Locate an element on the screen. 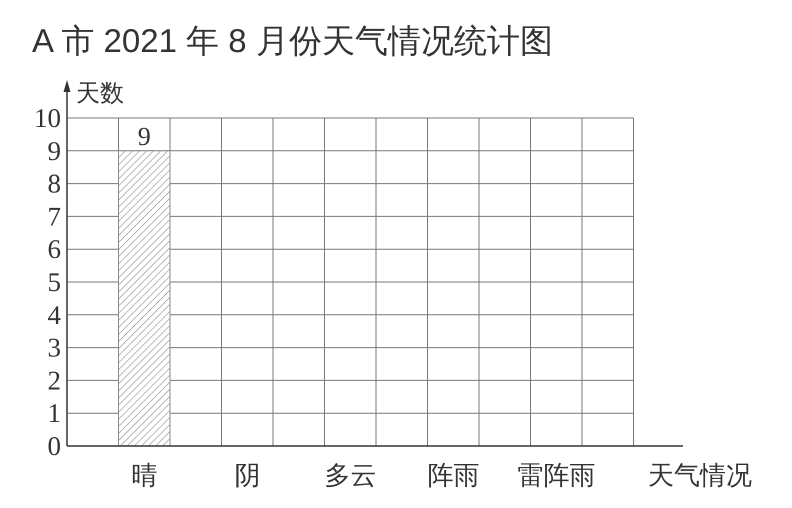  y-tick-label: 9 is located at coordinates (54, 151).